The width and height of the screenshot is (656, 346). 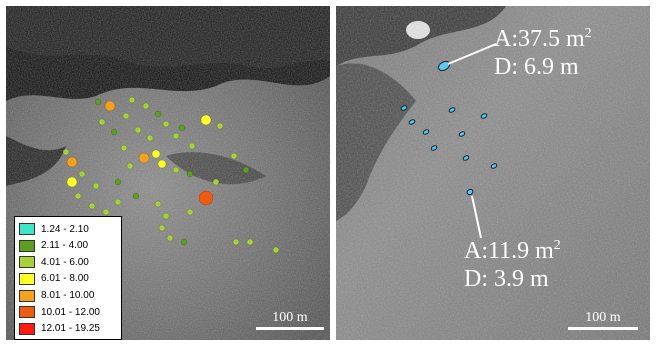 What do you see at coordinates (65, 279) in the screenshot?
I see `legend-label: 6.01 - 8.00` at bounding box center [65, 279].